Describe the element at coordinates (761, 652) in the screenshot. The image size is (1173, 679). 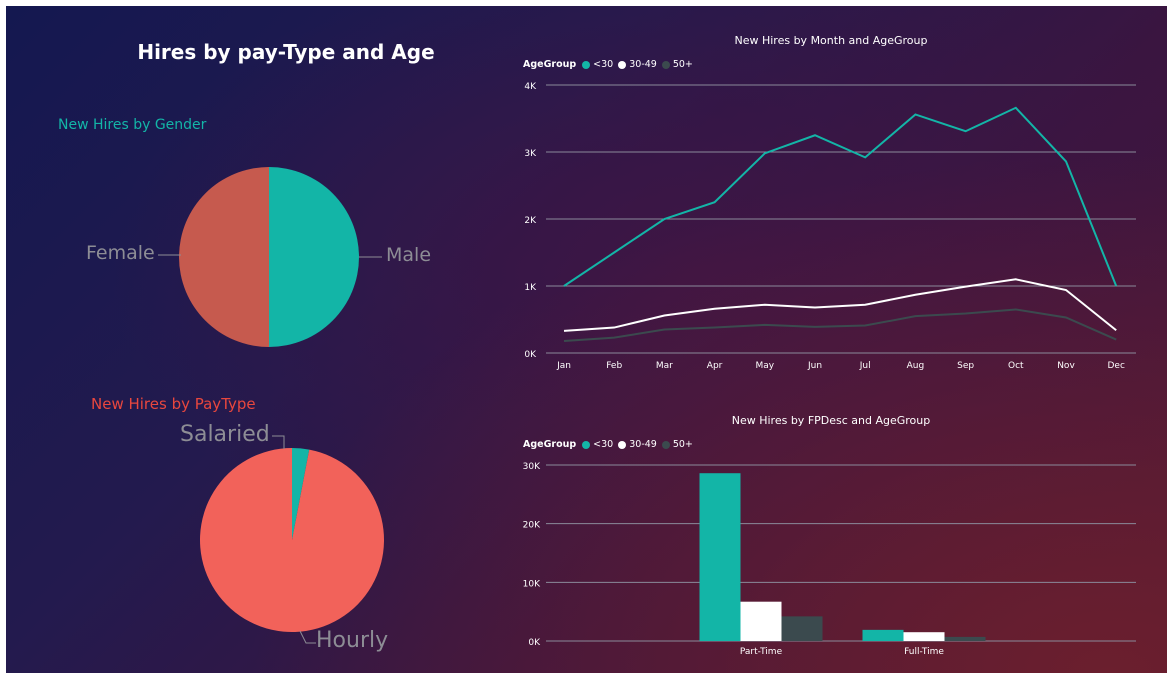
I see `x-tick-label: Part-Time` at that location.